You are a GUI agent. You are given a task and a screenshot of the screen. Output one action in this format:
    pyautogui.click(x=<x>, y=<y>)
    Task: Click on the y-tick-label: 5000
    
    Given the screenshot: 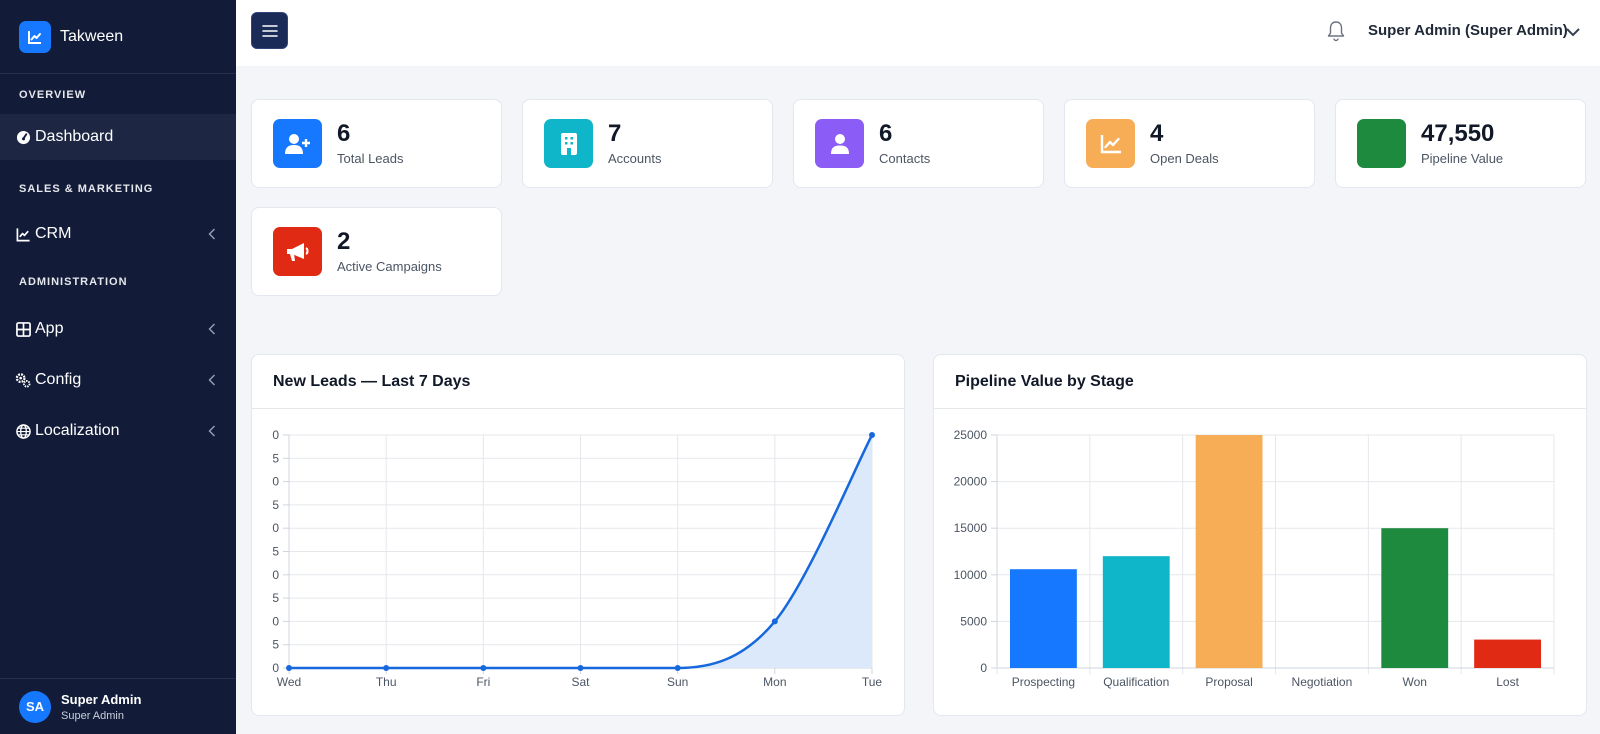 What is the action you would take?
    pyautogui.click(x=973, y=621)
    